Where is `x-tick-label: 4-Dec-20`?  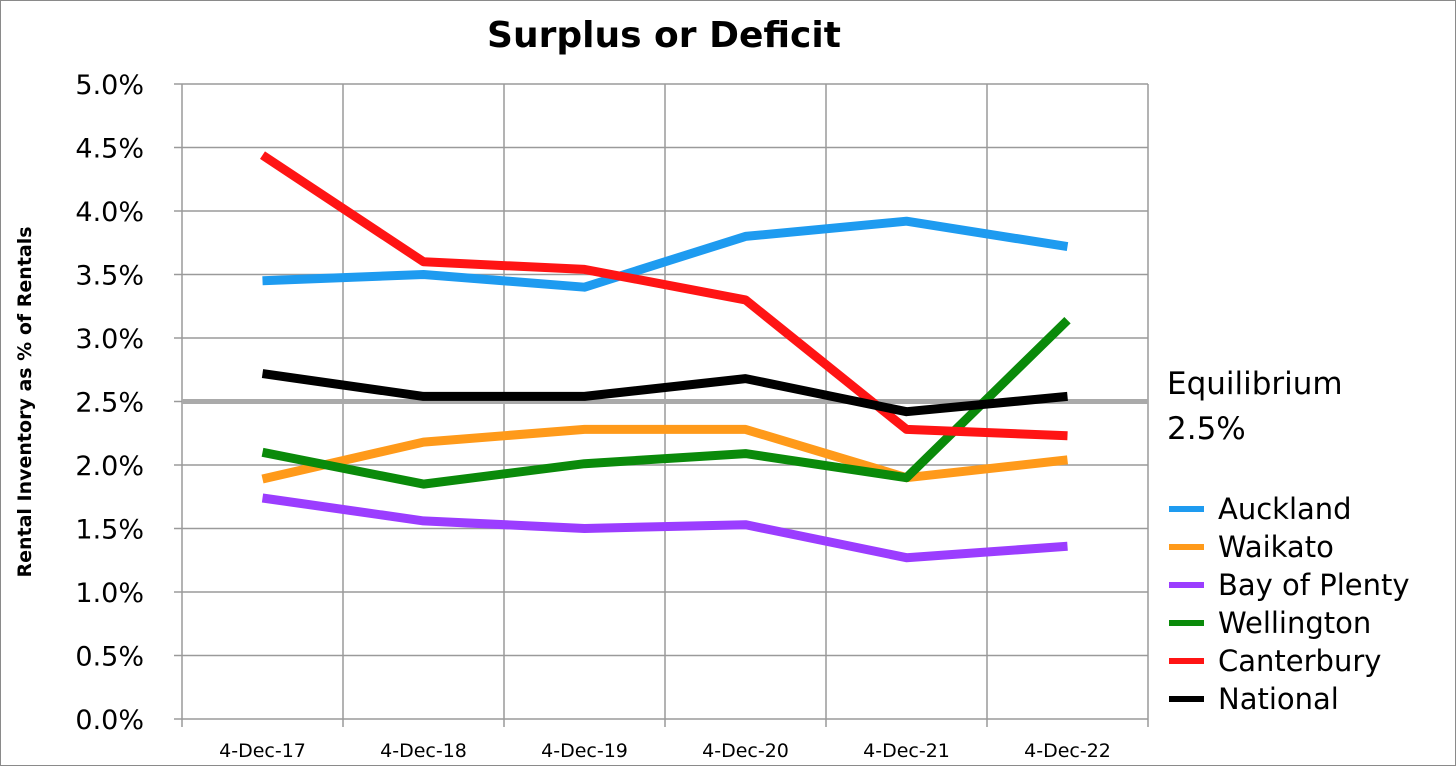 x-tick-label: 4-Dec-20 is located at coordinates (745, 751).